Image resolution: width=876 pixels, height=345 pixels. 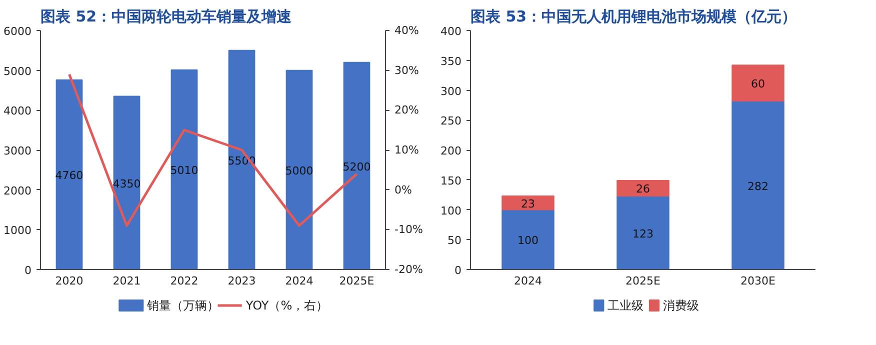 What do you see at coordinates (406, 30) in the screenshot?
I see `y2-tick-label: 40%` at bounding box center [406, 30].